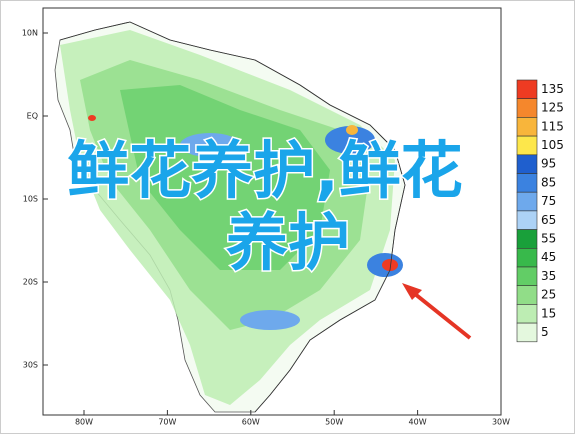  Describe the element at coordinates (540, 211) in the screenshot. I see `colorbar: 135 125 115 105 95 85 75 65 55 45 35 25 15 5` at that location.